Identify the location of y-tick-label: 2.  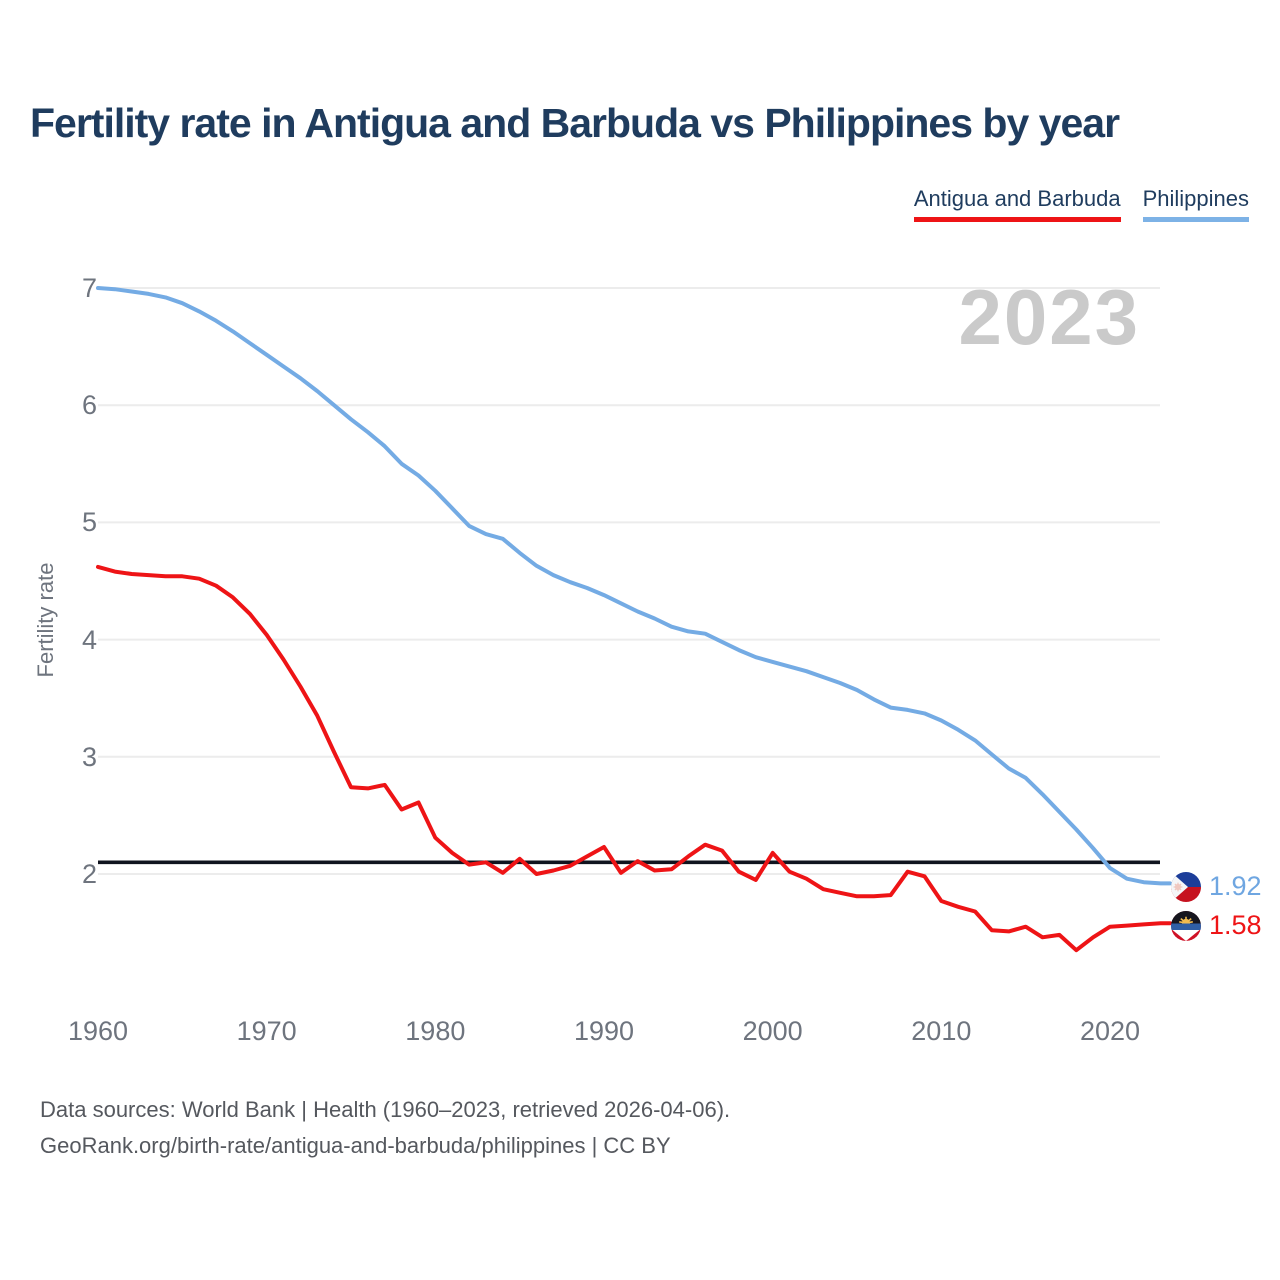
(89, 874).